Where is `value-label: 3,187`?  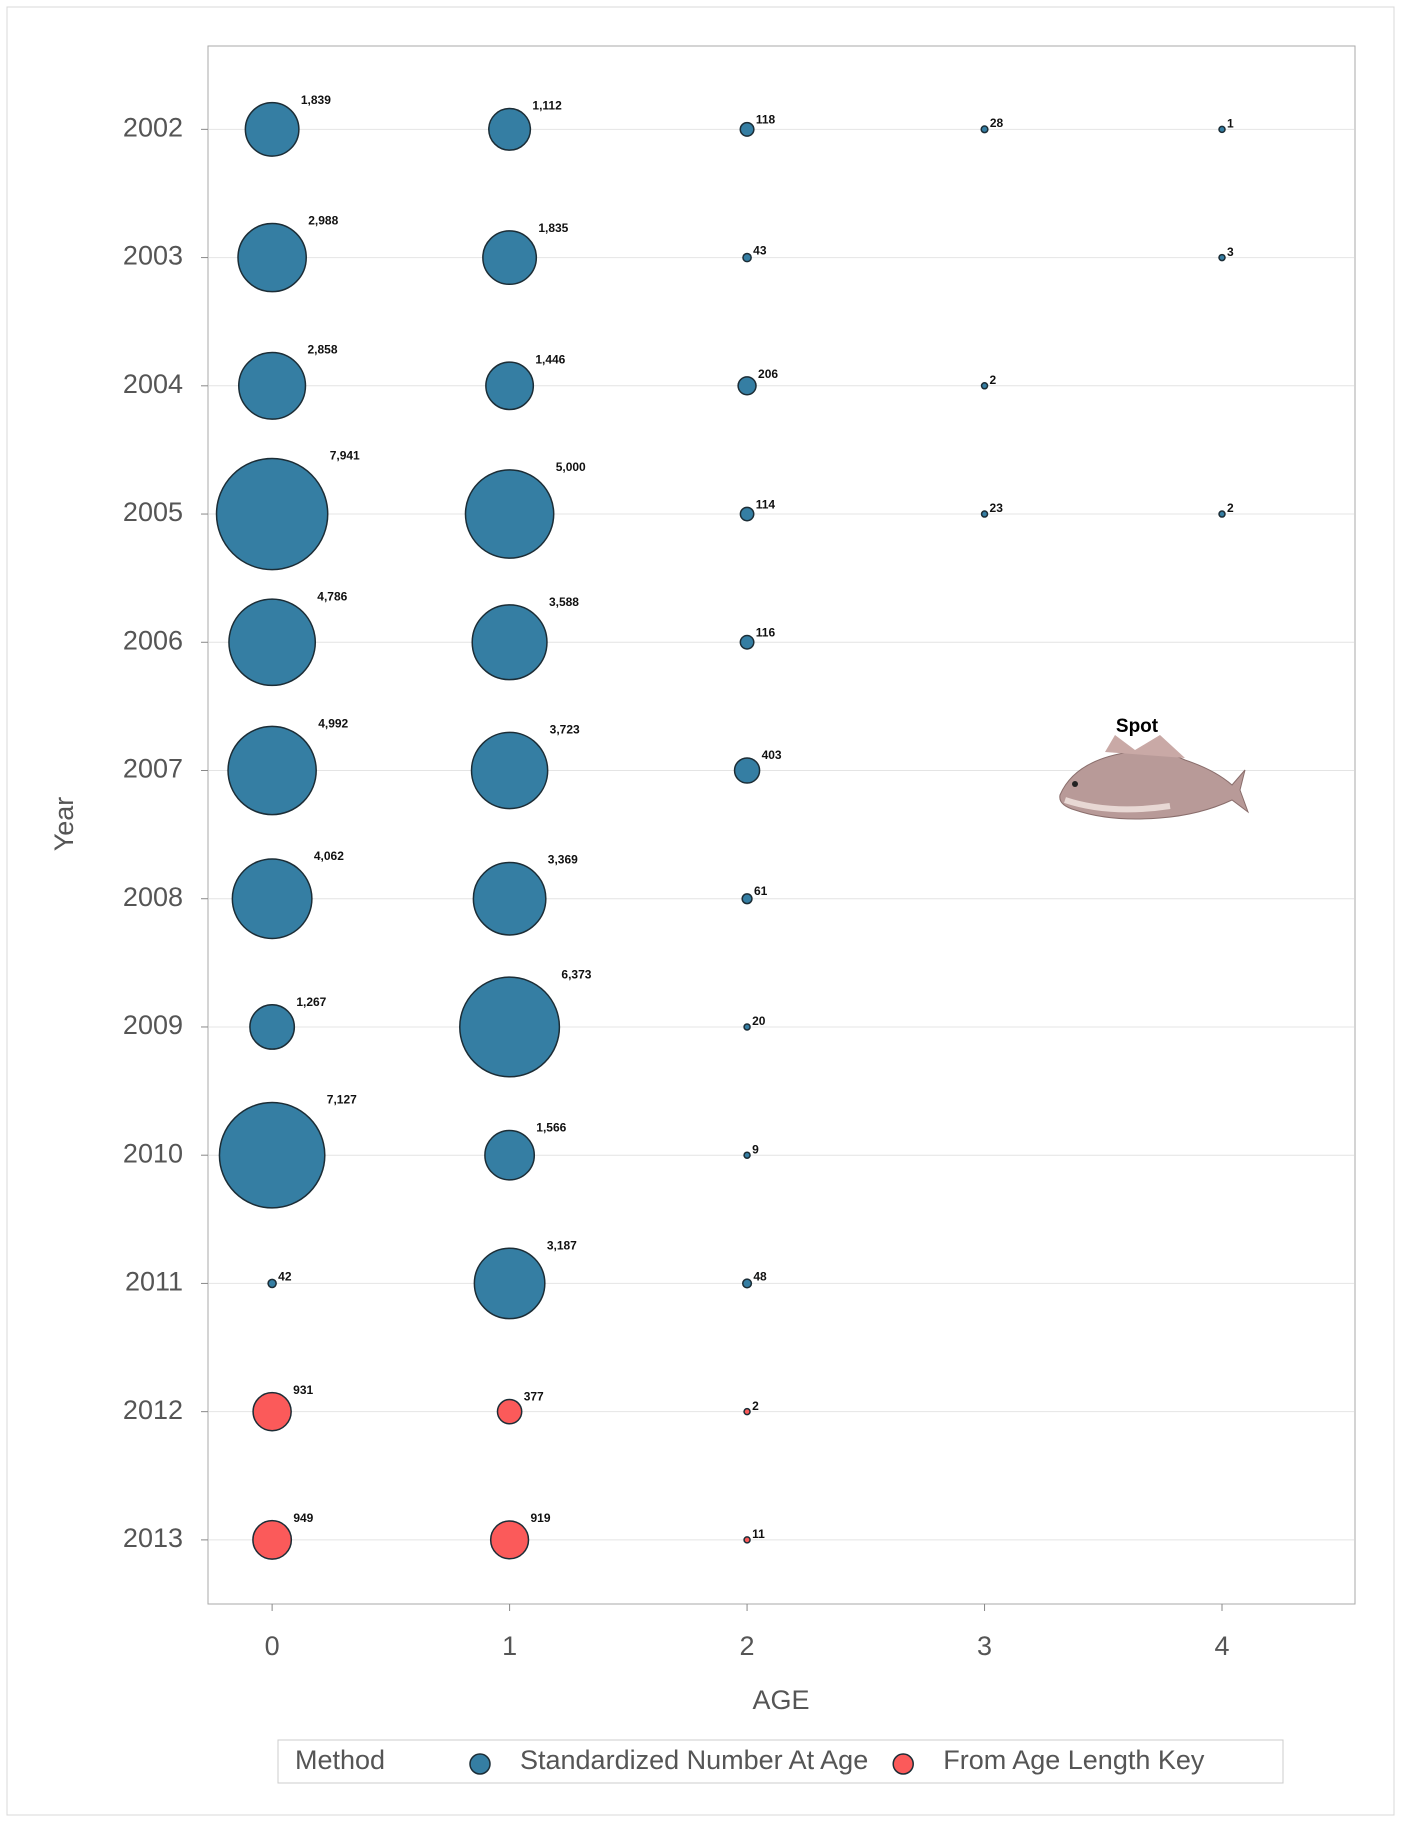 value-label: 3,187 is located at coordinates (562, 1245).